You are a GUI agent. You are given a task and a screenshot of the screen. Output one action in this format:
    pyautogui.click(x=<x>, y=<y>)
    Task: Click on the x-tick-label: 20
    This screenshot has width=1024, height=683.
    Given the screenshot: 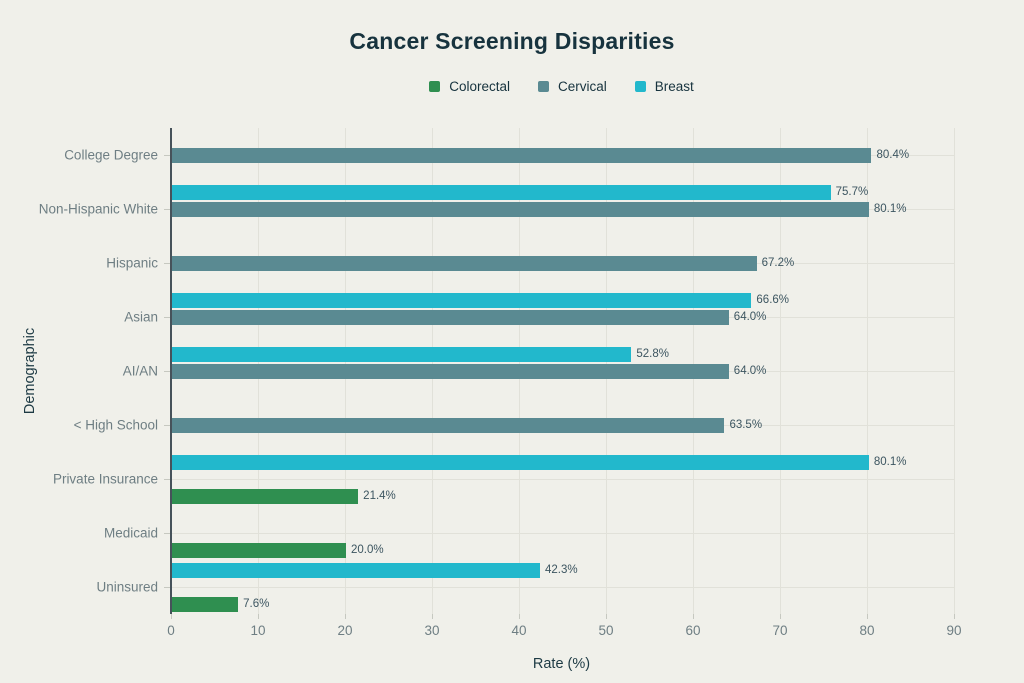 What is the action you would take?
    pyautogui.click(x=345, y=630)
    